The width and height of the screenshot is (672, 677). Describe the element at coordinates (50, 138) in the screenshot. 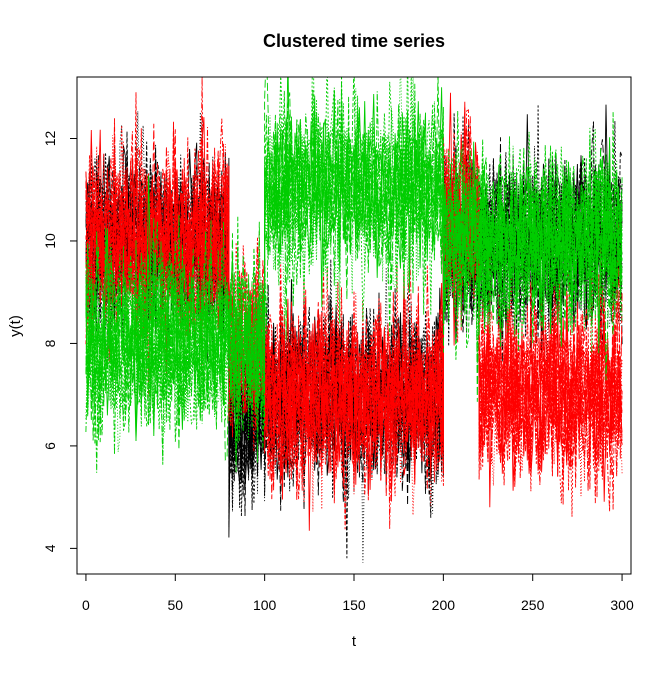

I see `y-tick-label: 12` at that location.